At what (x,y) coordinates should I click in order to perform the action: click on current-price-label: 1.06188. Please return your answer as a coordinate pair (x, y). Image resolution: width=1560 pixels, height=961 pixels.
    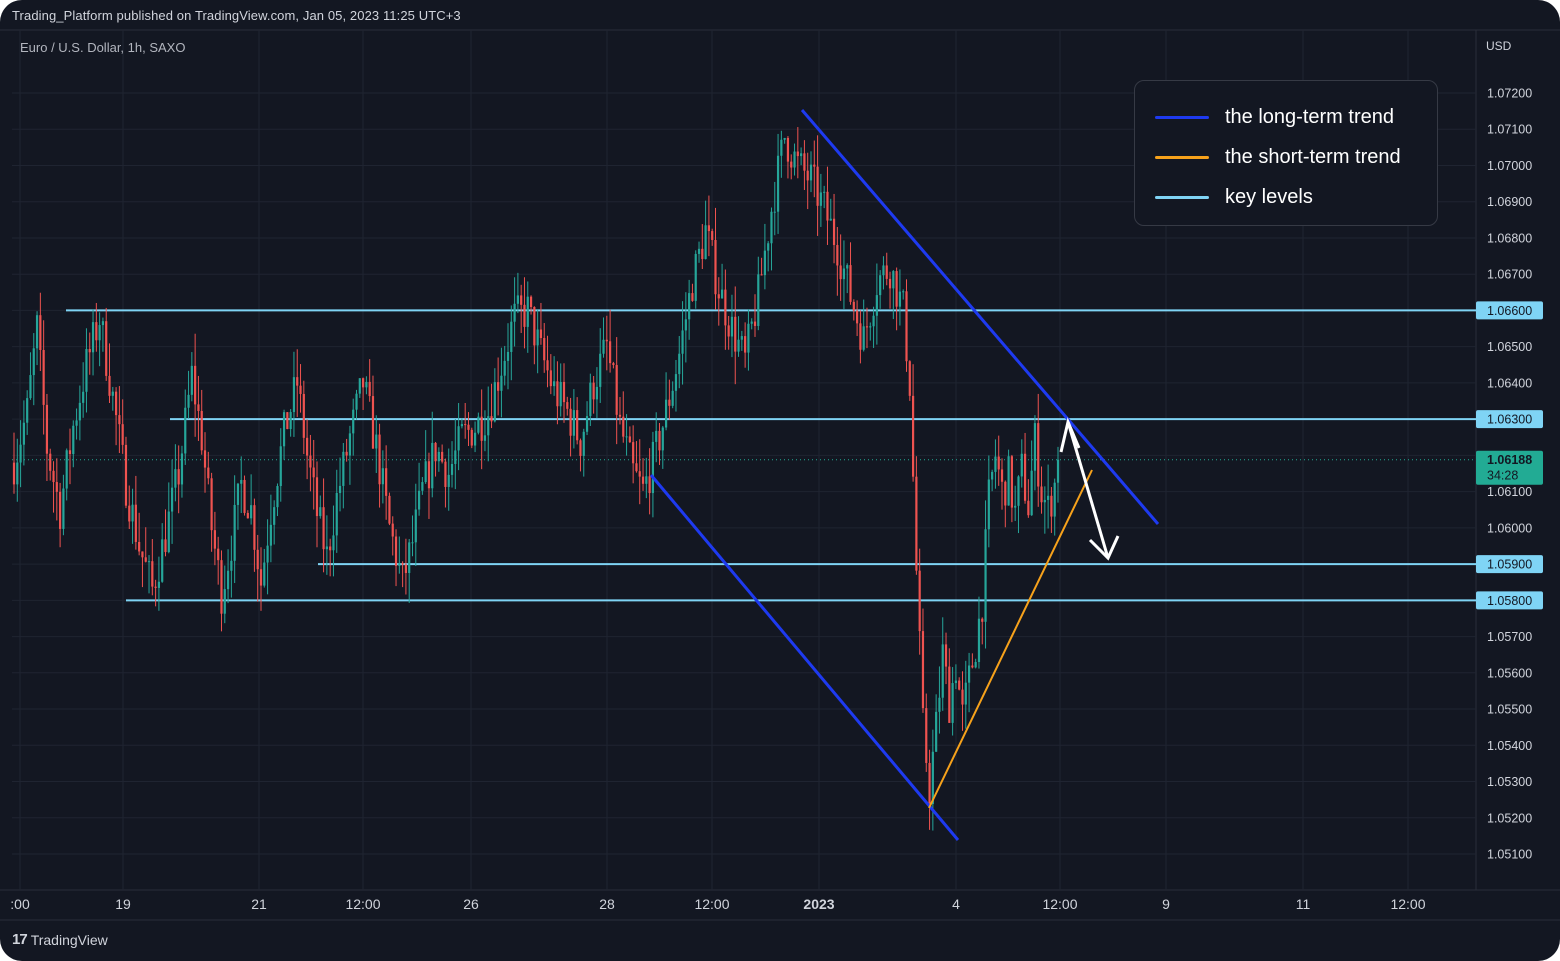
    Looking at the image, I should click on (1509, 460).